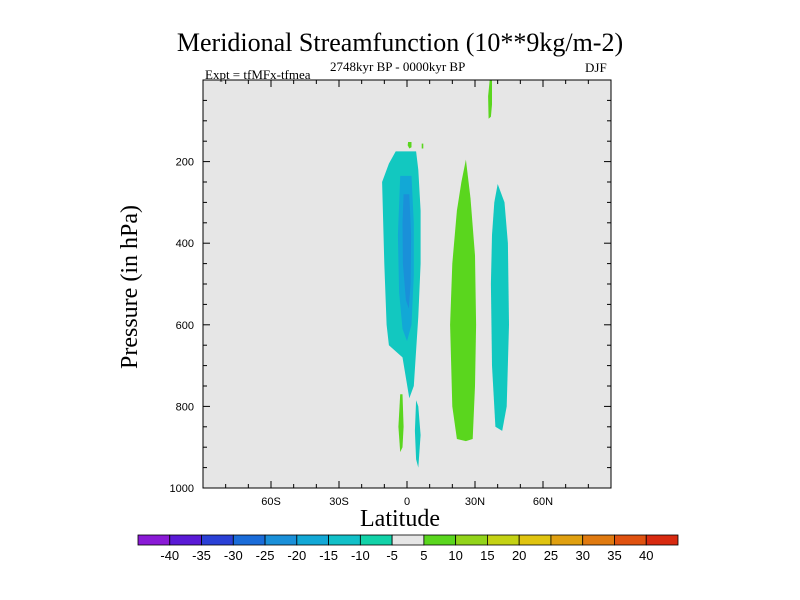 The height and width of the screenshot is (600, 800). Describe the element at coordinates (490, 99) in the screenshot. I see `region-upper-nh-sliver` at that location.